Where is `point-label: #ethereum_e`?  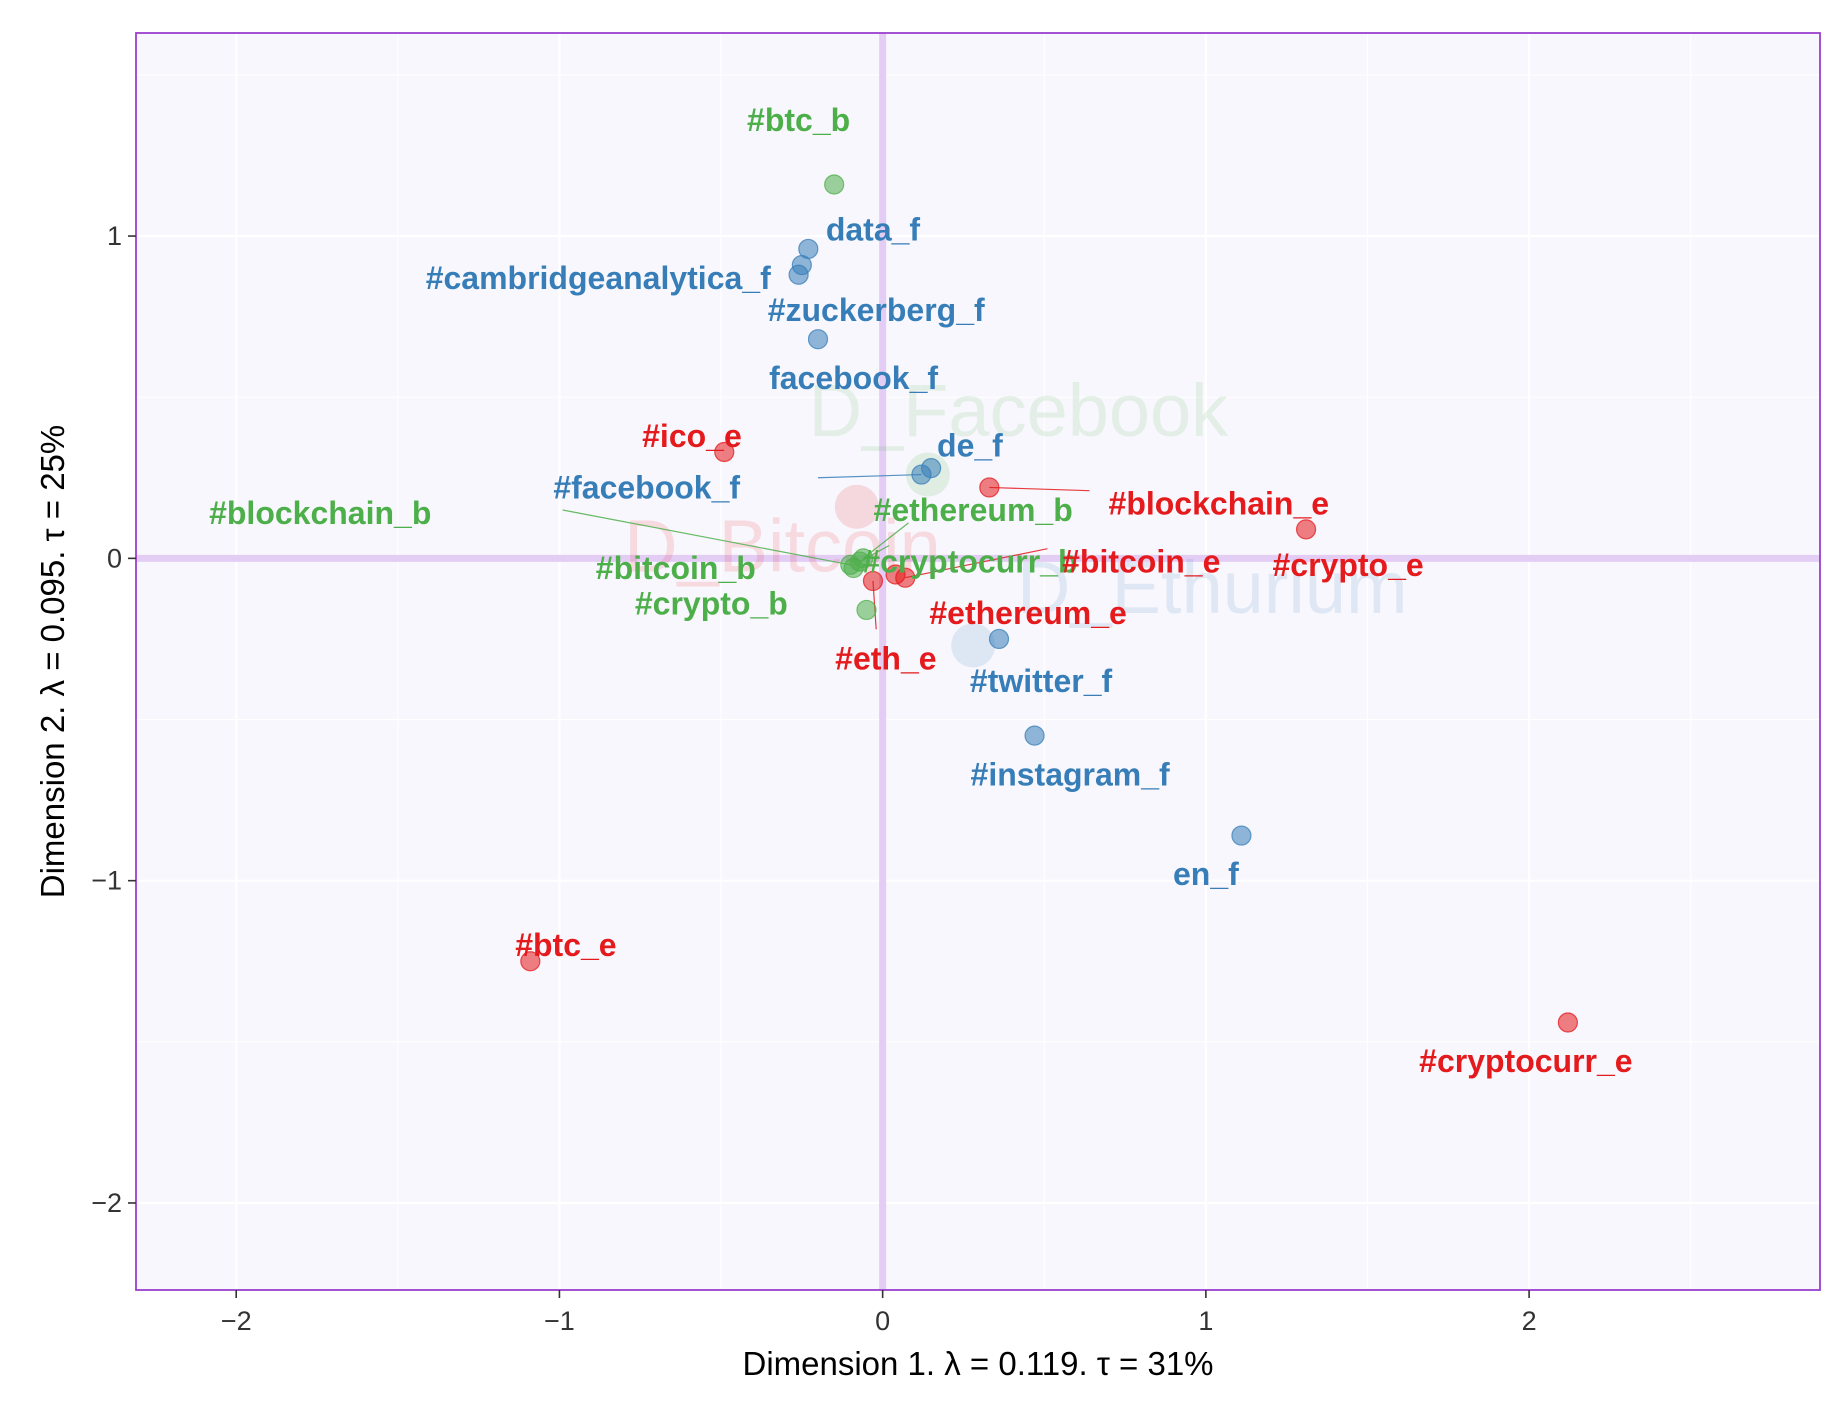
point-label: #ethereum_e is located at coordinates (1027, 613).